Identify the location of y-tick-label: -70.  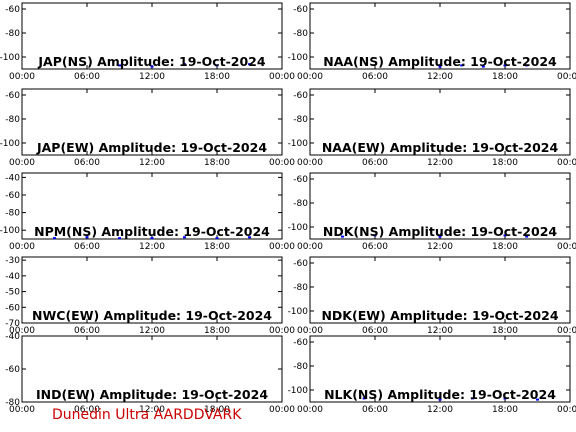
(12, 324).